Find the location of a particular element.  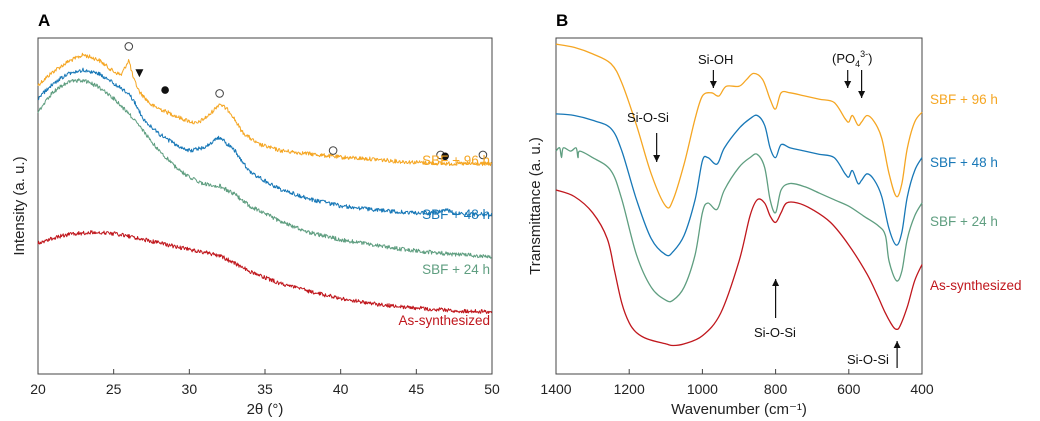

panel-a-series-as-synthesized is located at coordinates (265, 272).